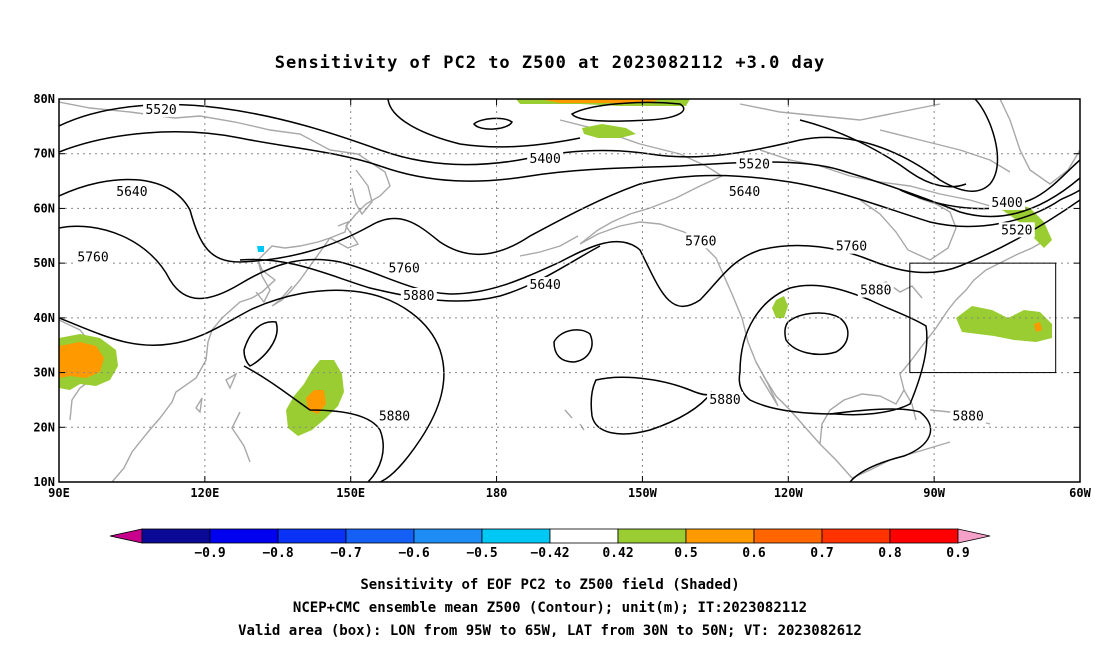  I want to click on lat-tick-label: 50N, so click(44, 263).